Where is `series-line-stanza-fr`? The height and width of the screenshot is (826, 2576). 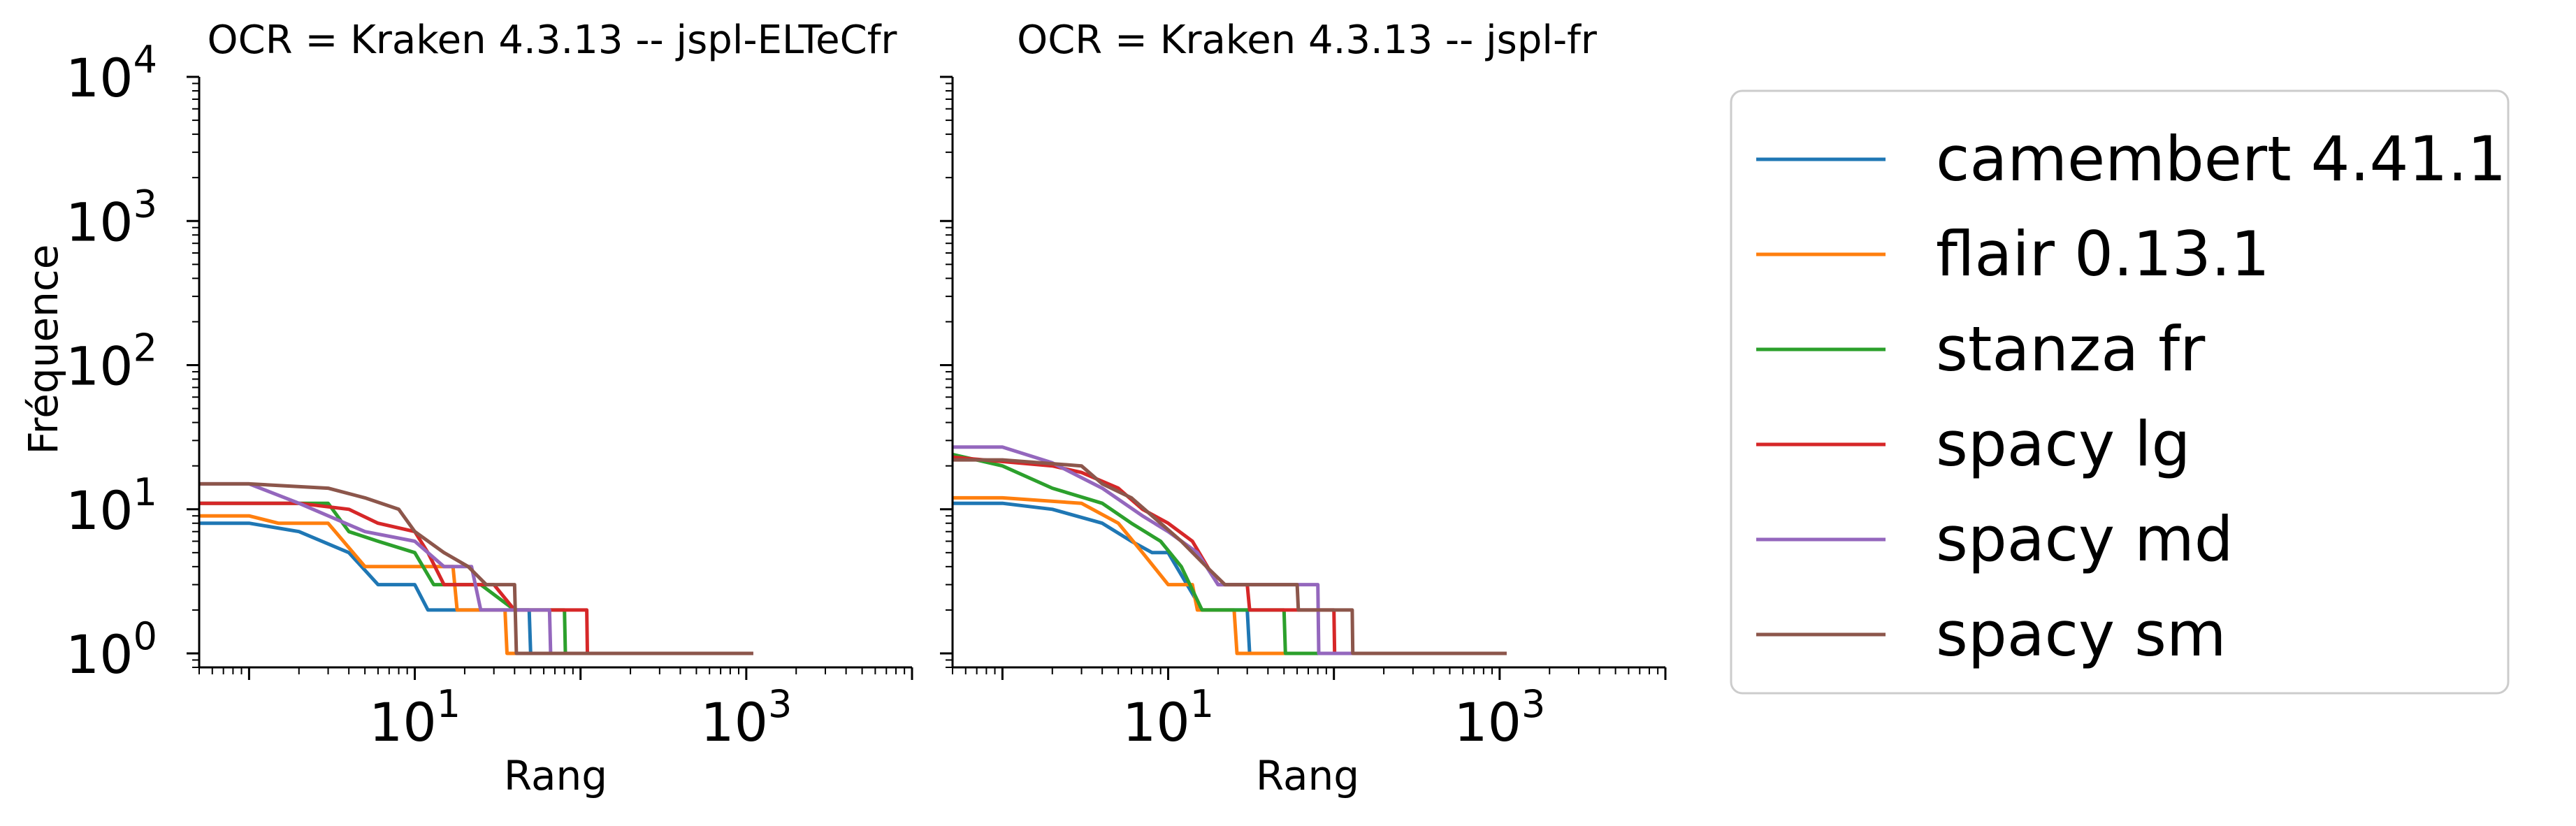
series-line-stanza-fr is located at coordinates (1230, 553).